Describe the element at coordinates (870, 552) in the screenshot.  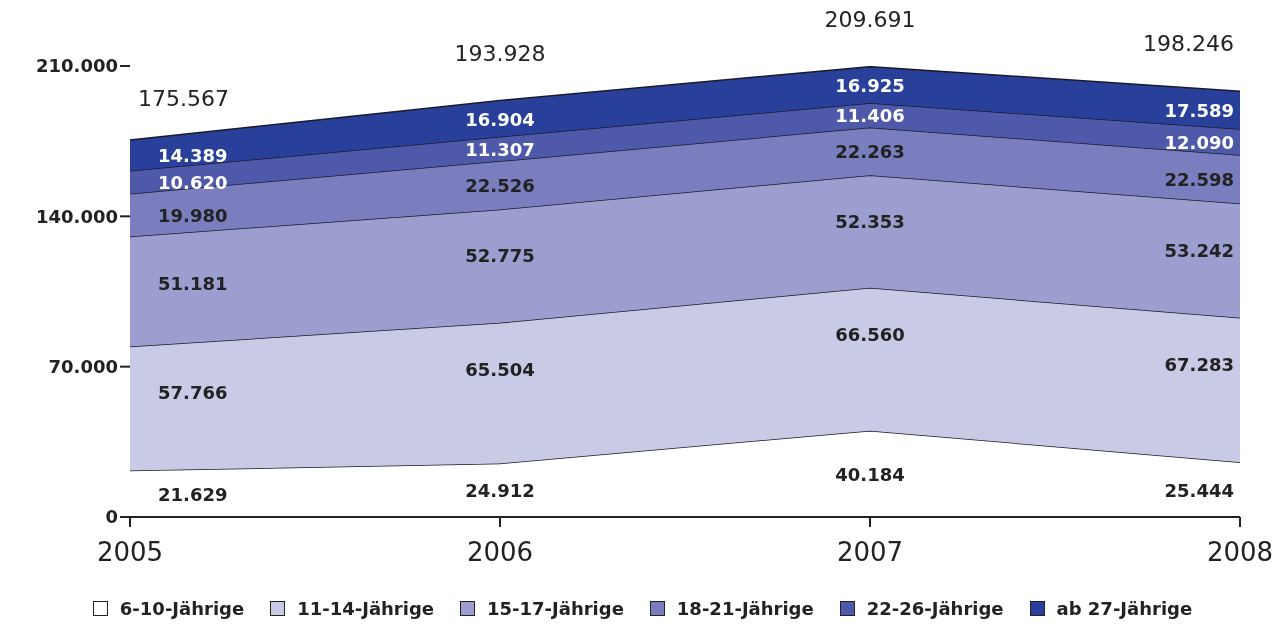
I see `x-tick-label: 2007` at that location.